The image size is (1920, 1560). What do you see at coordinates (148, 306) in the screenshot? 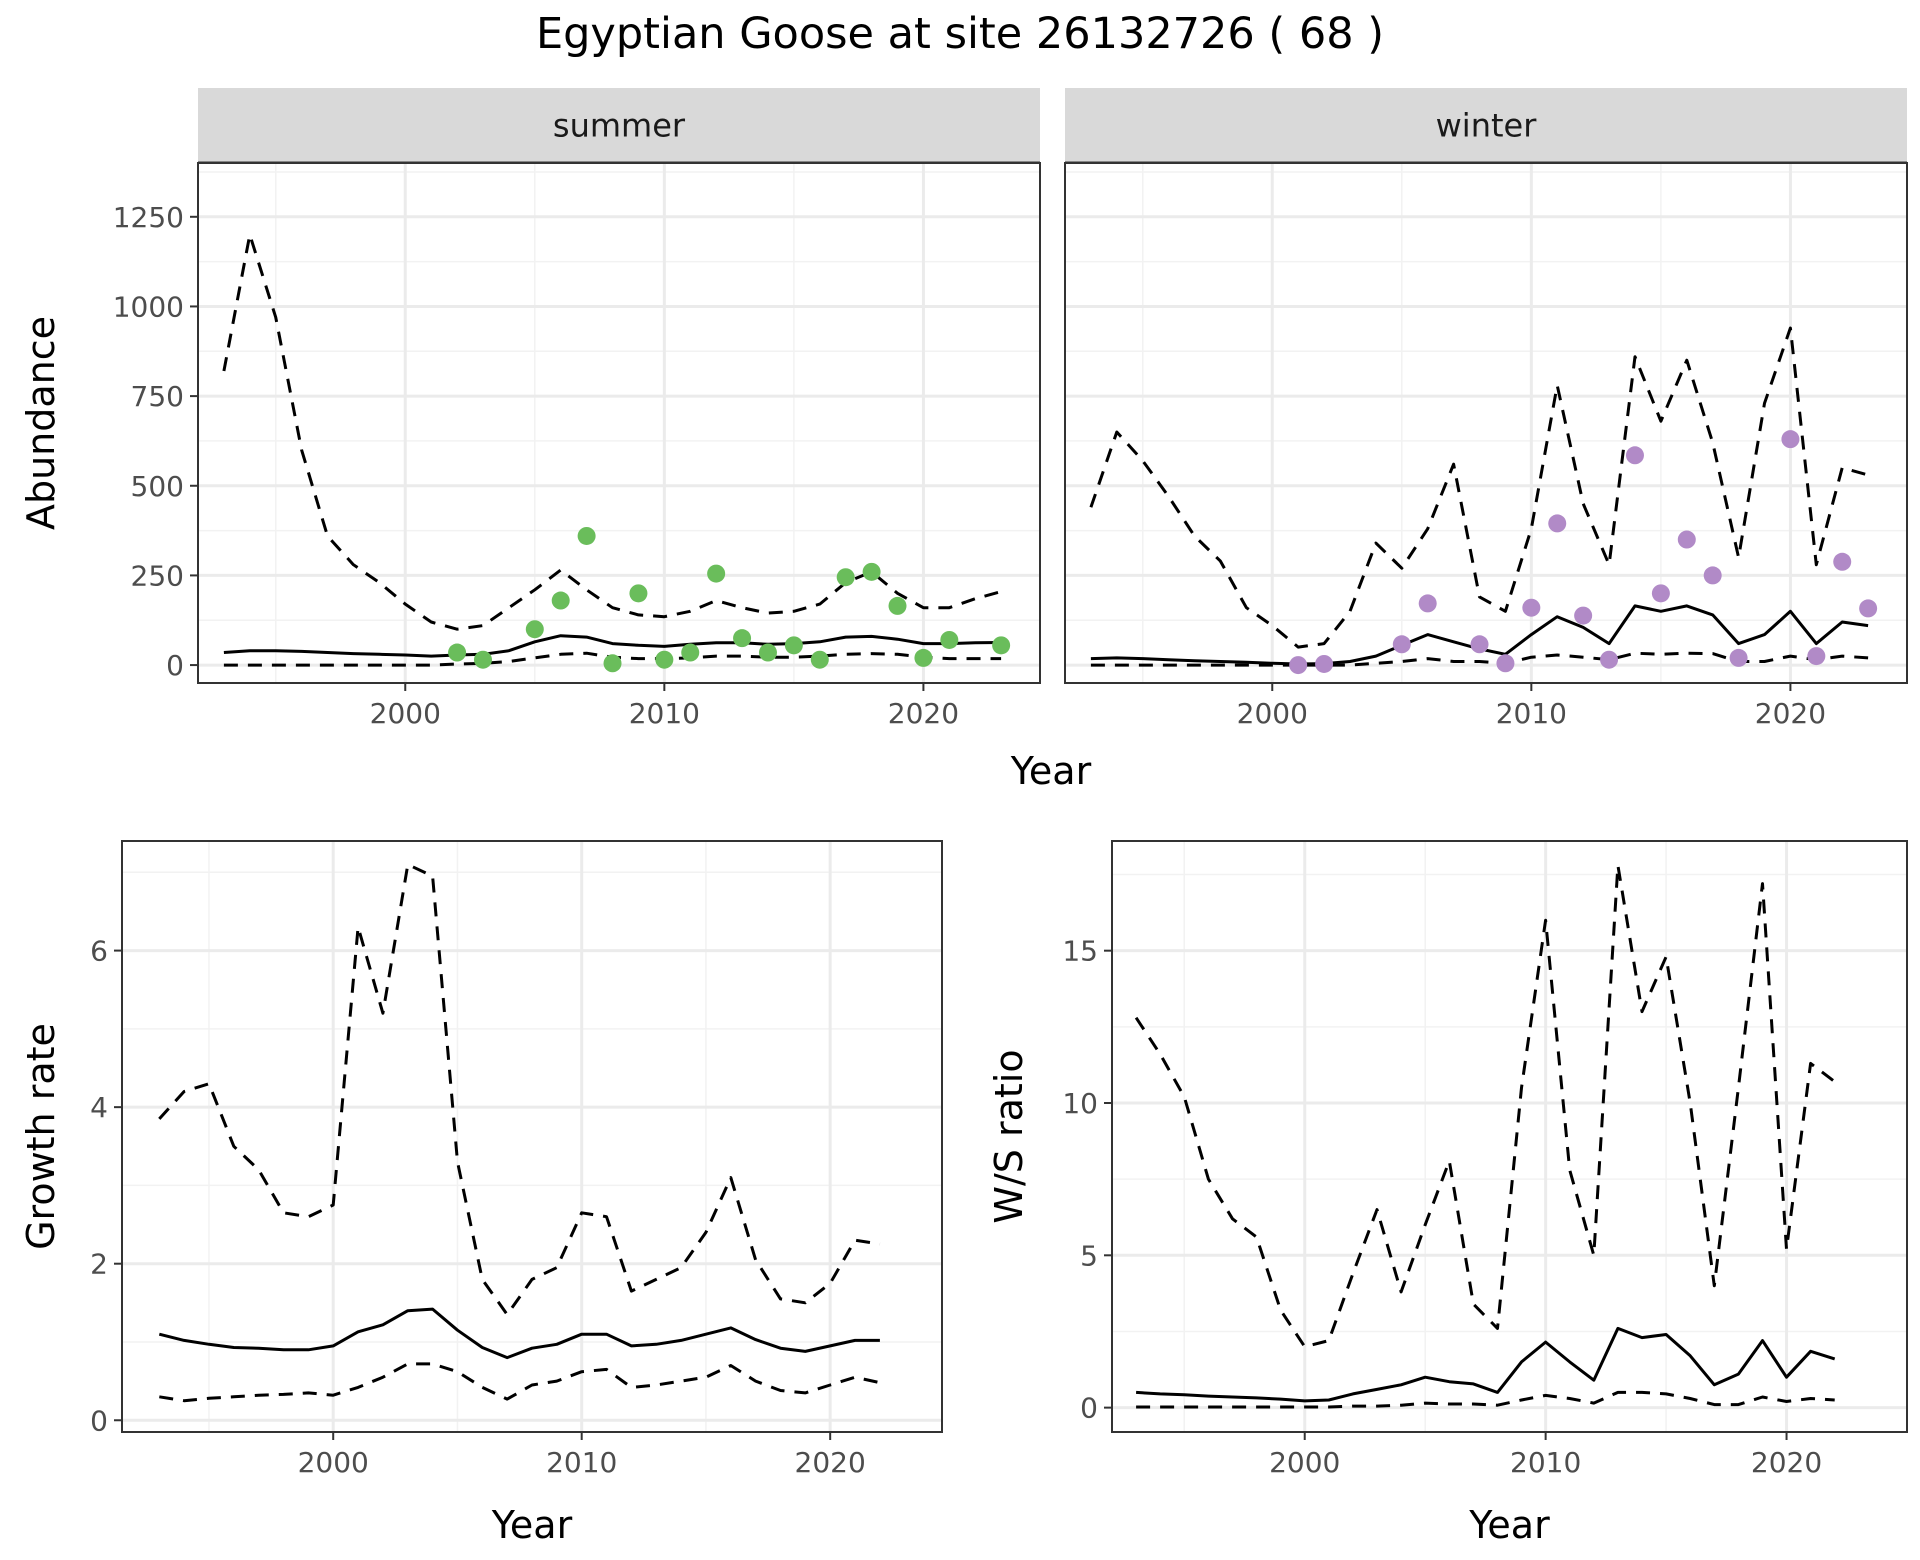
I see `y-tick-label: 1000` at bounding box center [148, 306].